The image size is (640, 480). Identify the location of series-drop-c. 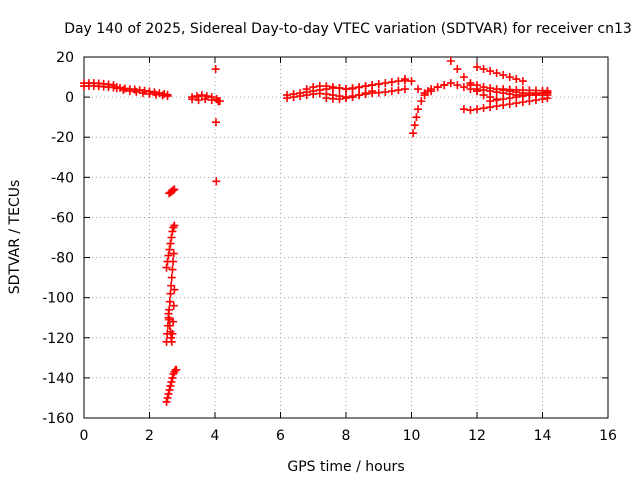
(171, 315).